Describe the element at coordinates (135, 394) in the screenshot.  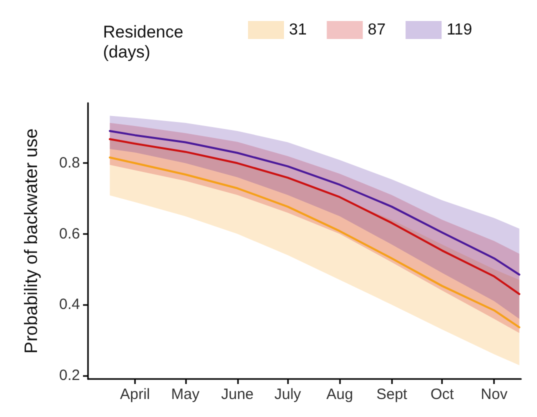
I see `x-tick-label: April` at that location.